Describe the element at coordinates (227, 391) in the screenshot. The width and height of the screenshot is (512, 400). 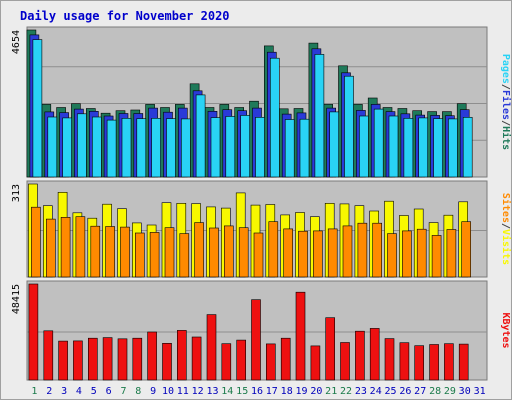
I see `x-axis-label-day-14: 14` at that location.